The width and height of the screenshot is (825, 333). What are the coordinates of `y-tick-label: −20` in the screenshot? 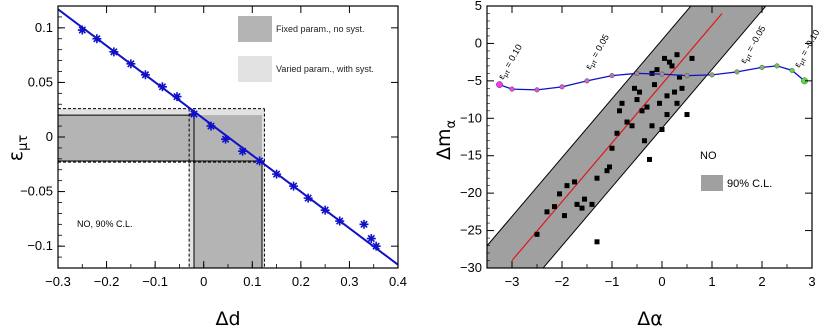 It's located at (471, 192).